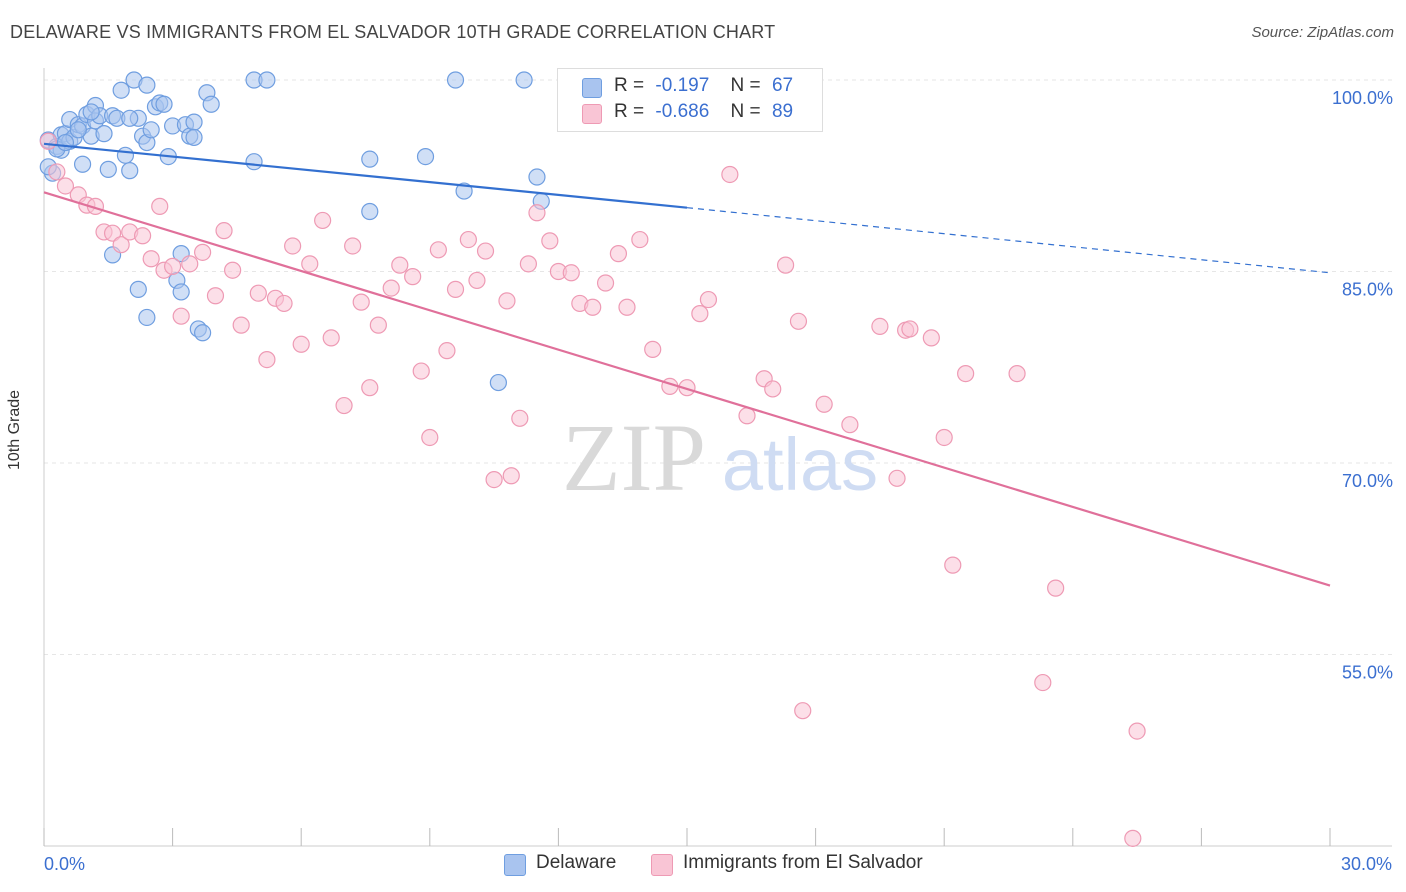  What do you see at coordinates (662, 865) in the screenshot?
I see `legend-swatch-el-salvador` at bounding box center [662, 865].